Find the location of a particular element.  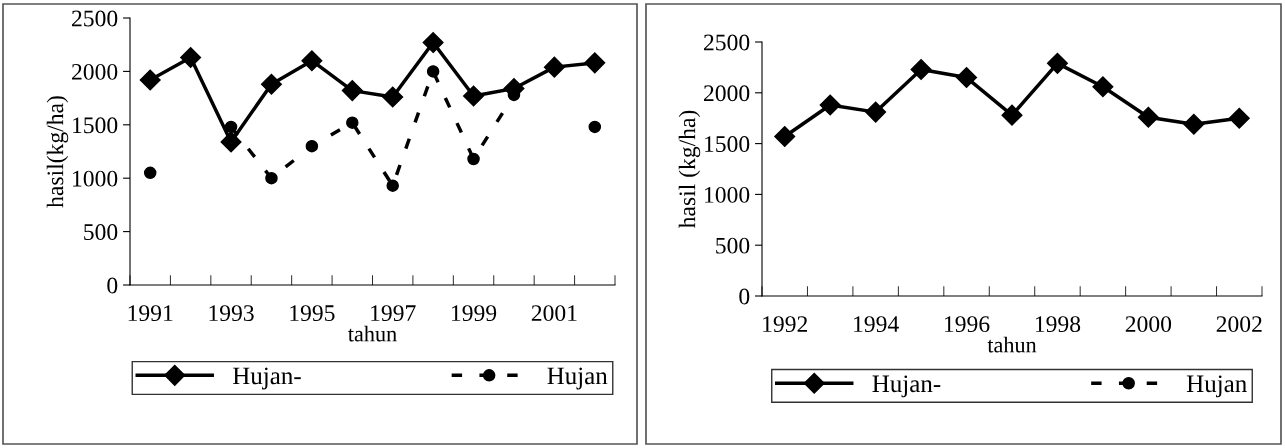

y-axis-title: hasil(kg/ha) is located at coordinates (57, 152).